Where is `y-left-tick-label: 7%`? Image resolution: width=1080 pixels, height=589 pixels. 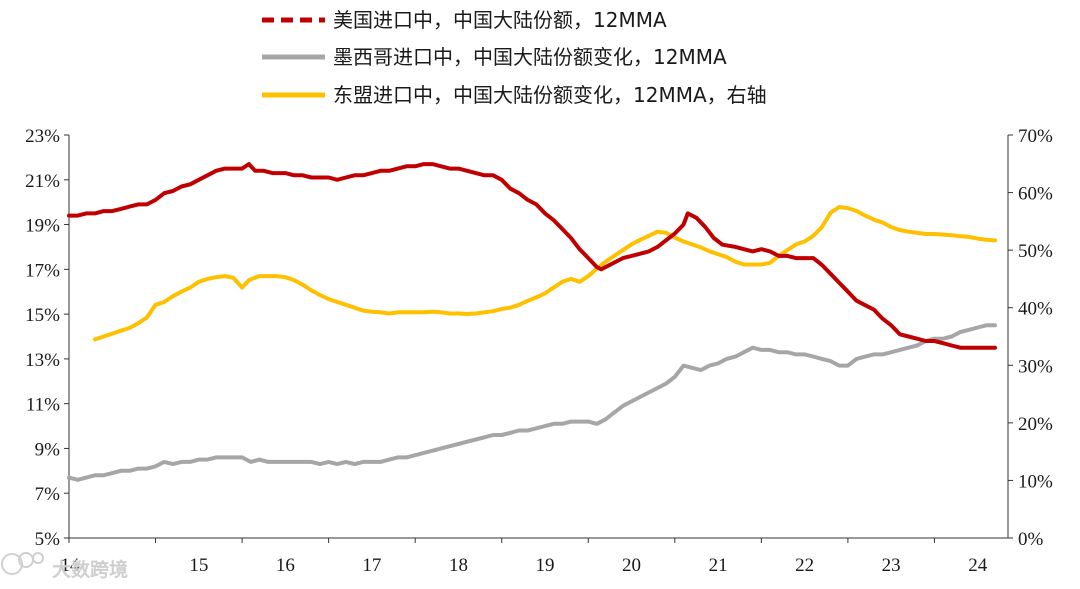
y-left-tick-label: 7% is located at coordinates (48, 494).